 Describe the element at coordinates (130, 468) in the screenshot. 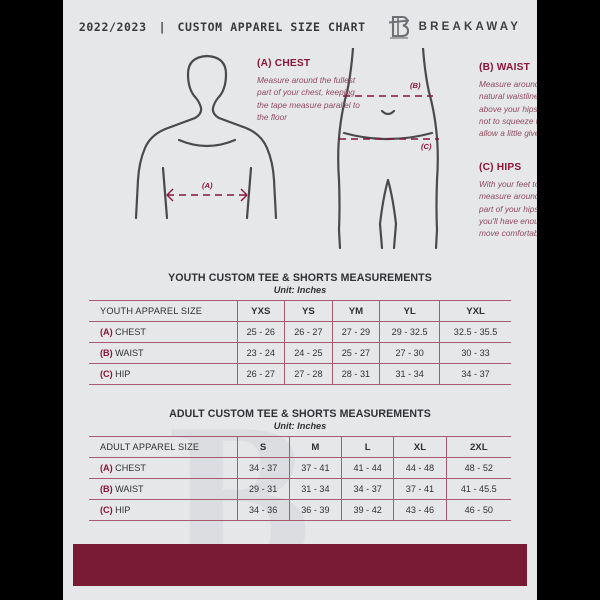

I see `adult-row-name: CHEST` at that location.